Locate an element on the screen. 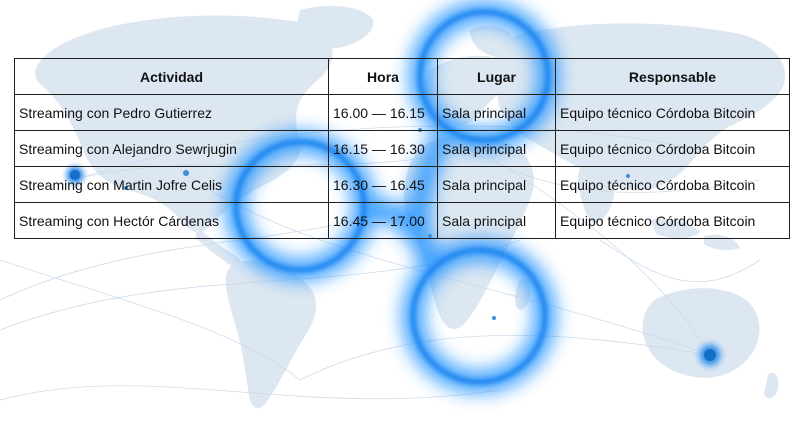 The height and width of the screenshot is (442, 800). cell-hora: 16.45 — 17.00 is located at coordinates (383, 220).